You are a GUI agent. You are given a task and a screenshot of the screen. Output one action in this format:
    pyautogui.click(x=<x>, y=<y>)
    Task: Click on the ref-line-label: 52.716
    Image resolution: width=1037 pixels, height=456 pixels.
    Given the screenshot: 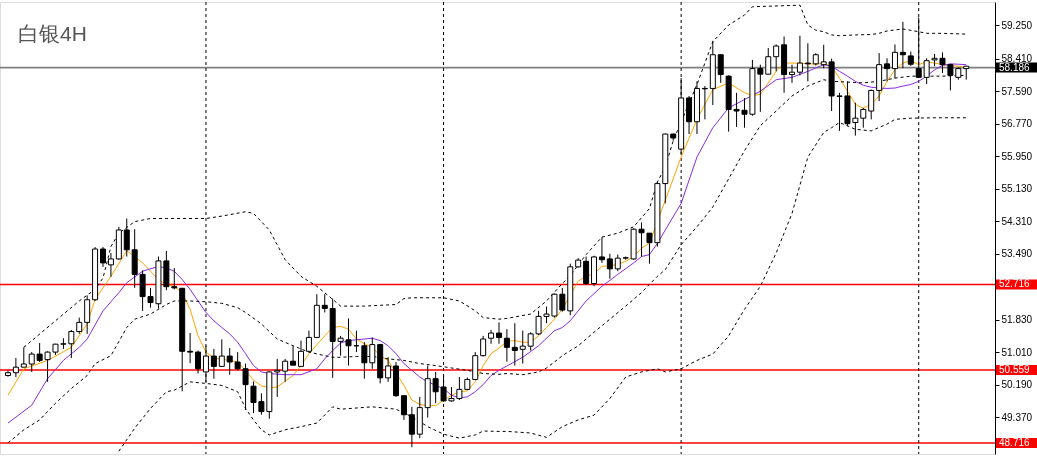 What is the action you would take?
    pyautogui.click(x=1015, y=284)
    